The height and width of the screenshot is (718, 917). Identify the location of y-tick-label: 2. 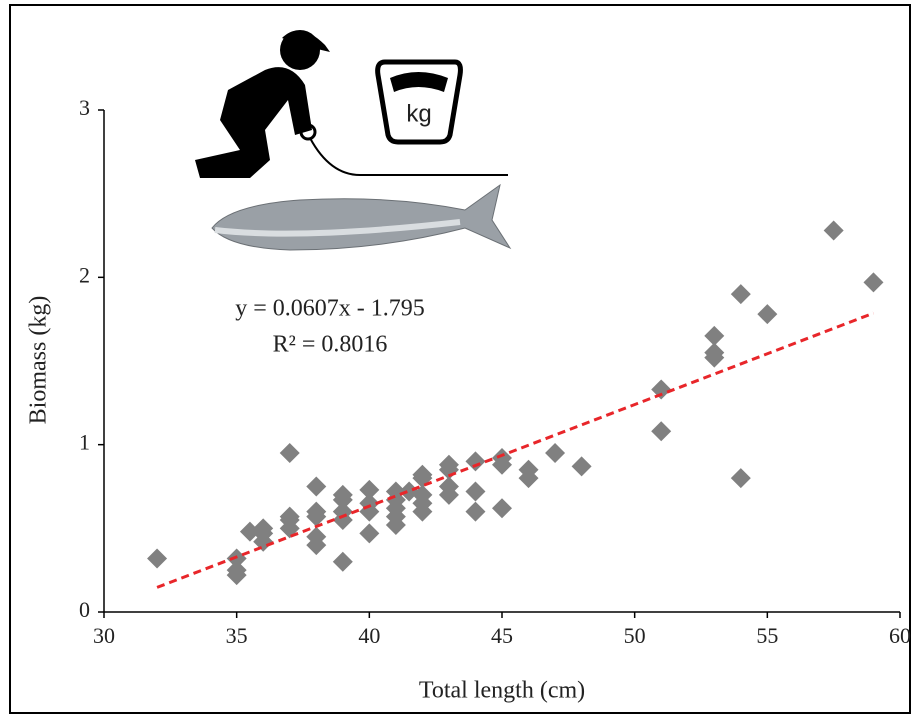
(84, 274).